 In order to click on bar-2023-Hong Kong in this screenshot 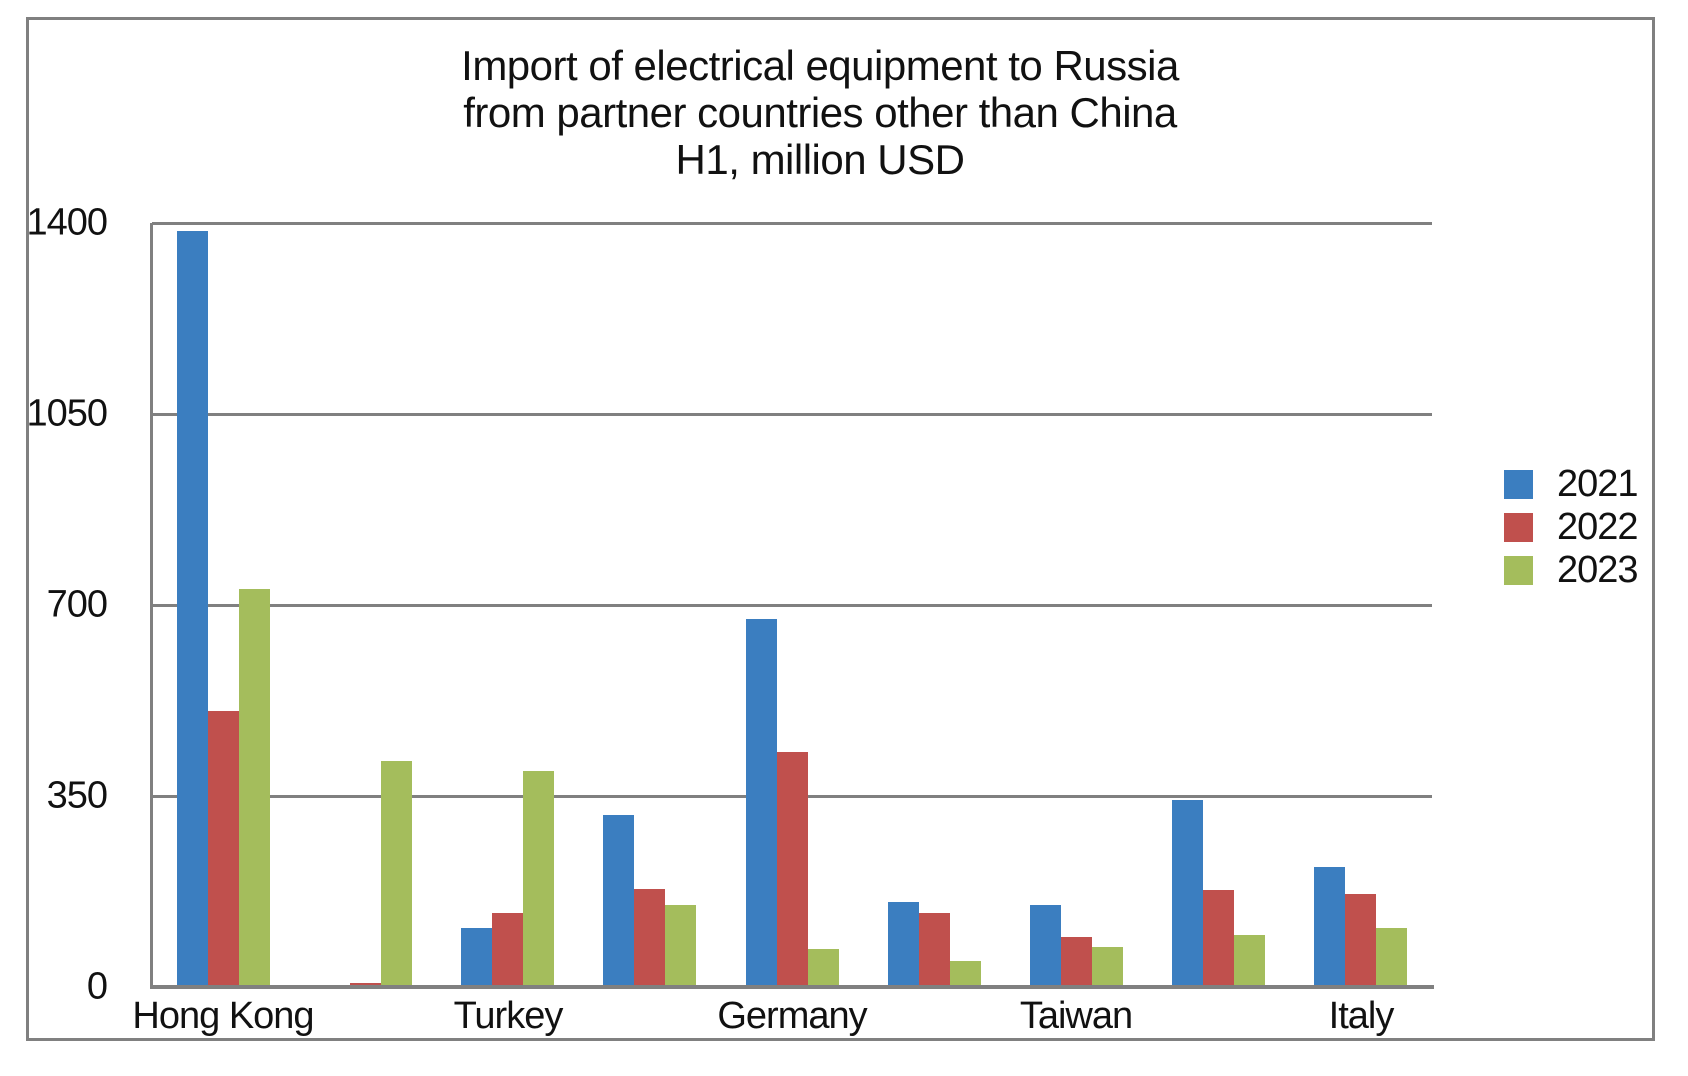, I will do `click(254, 788)`.